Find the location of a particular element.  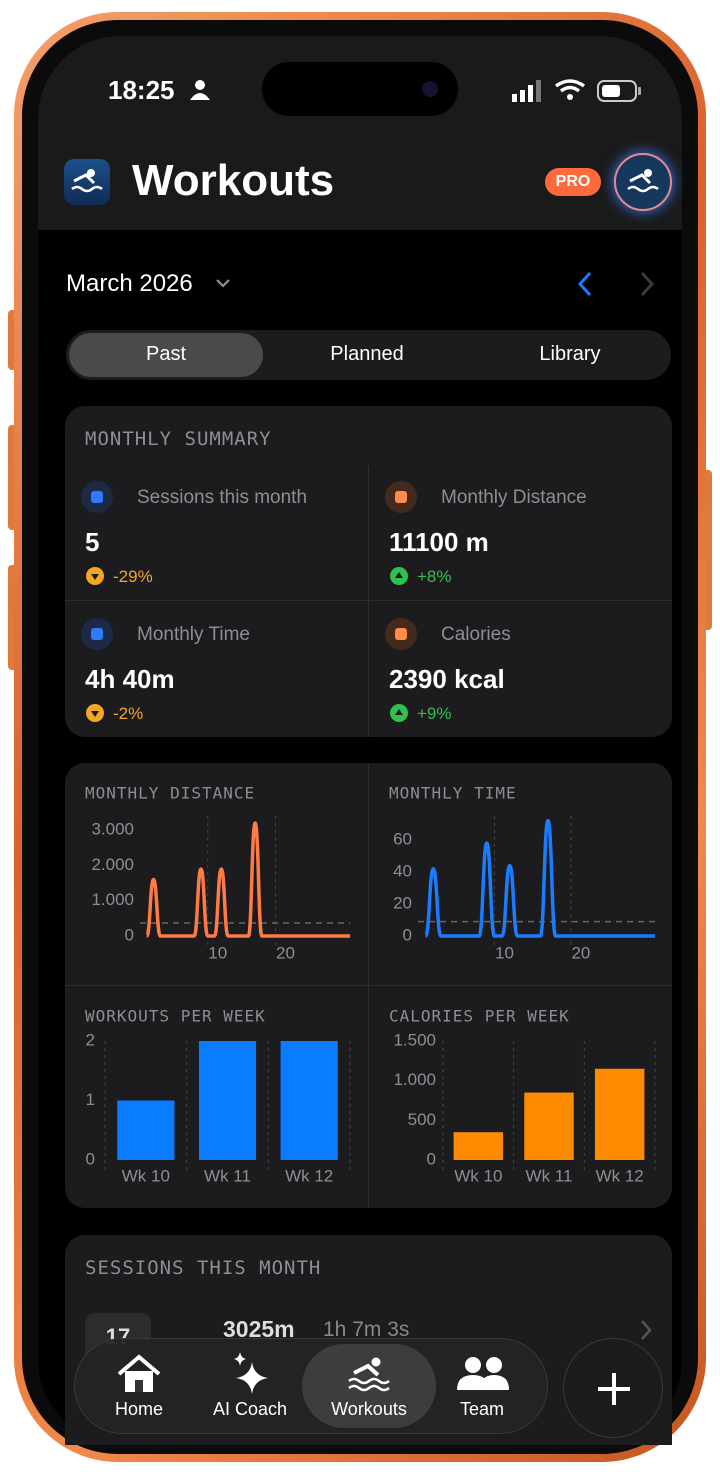

stat-change: +9% is located at coordinates (434, 713).